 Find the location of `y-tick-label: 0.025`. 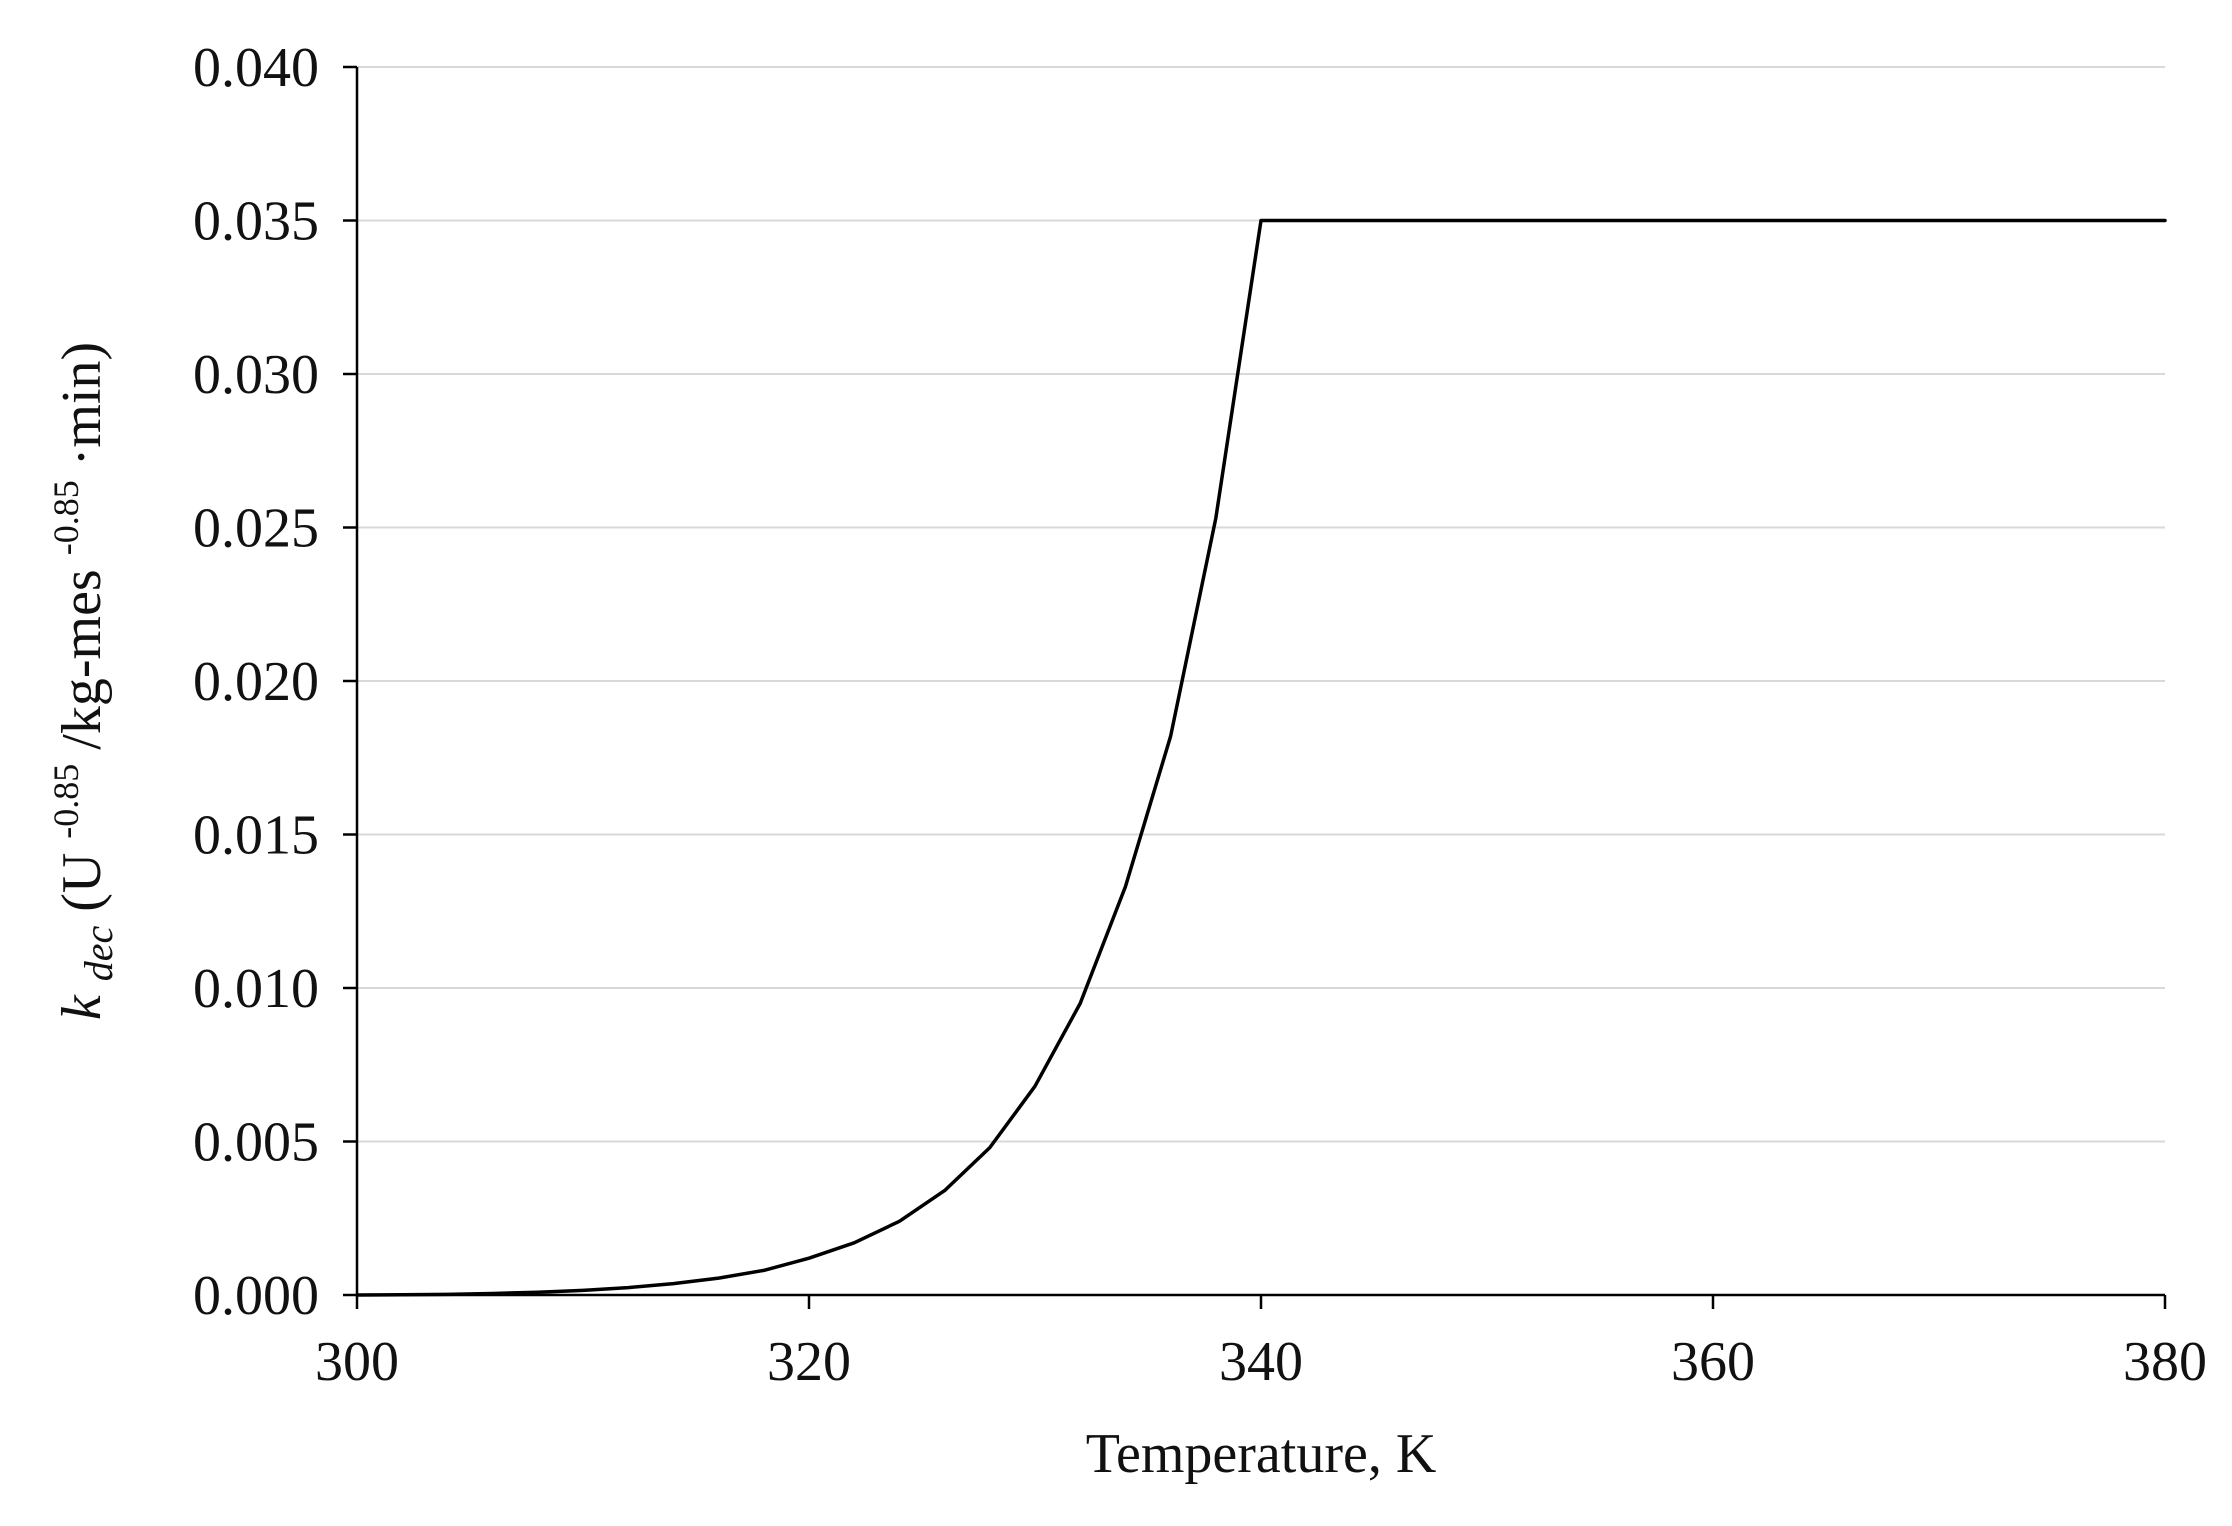

y-tick-label: 0.025 is located at coordinates (256, 529).